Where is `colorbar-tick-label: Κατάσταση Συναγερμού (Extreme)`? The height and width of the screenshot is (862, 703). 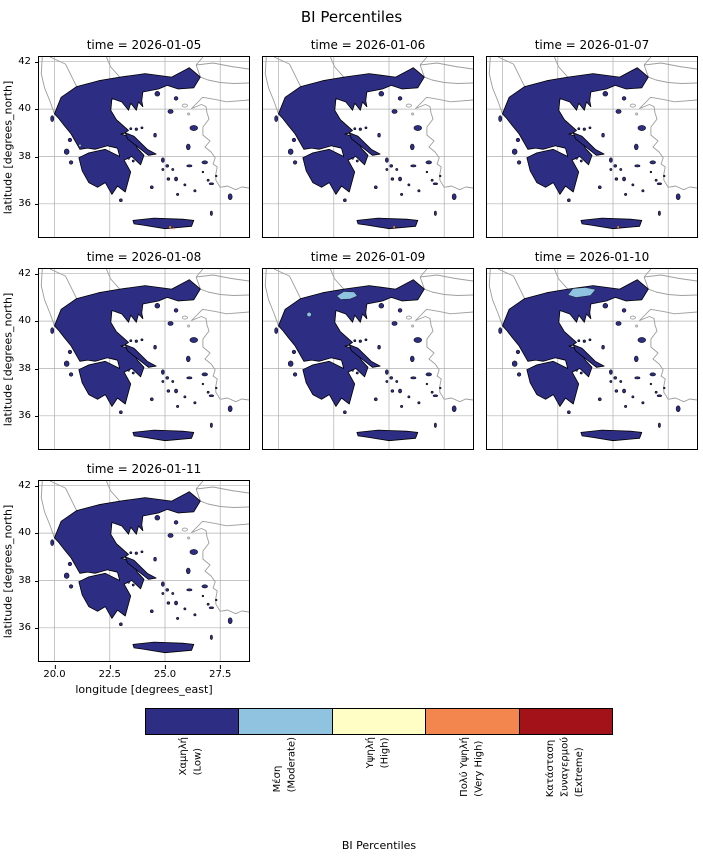 colorbar-tick-label: Κατάσταση Συναγερμού (Extreme) is located at coordinates (565, 767).